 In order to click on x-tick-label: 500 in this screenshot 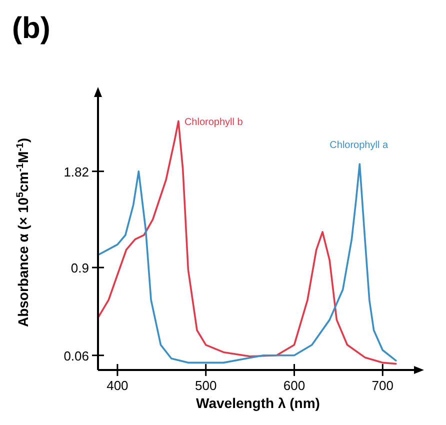, I will do `click(205, 385)`.